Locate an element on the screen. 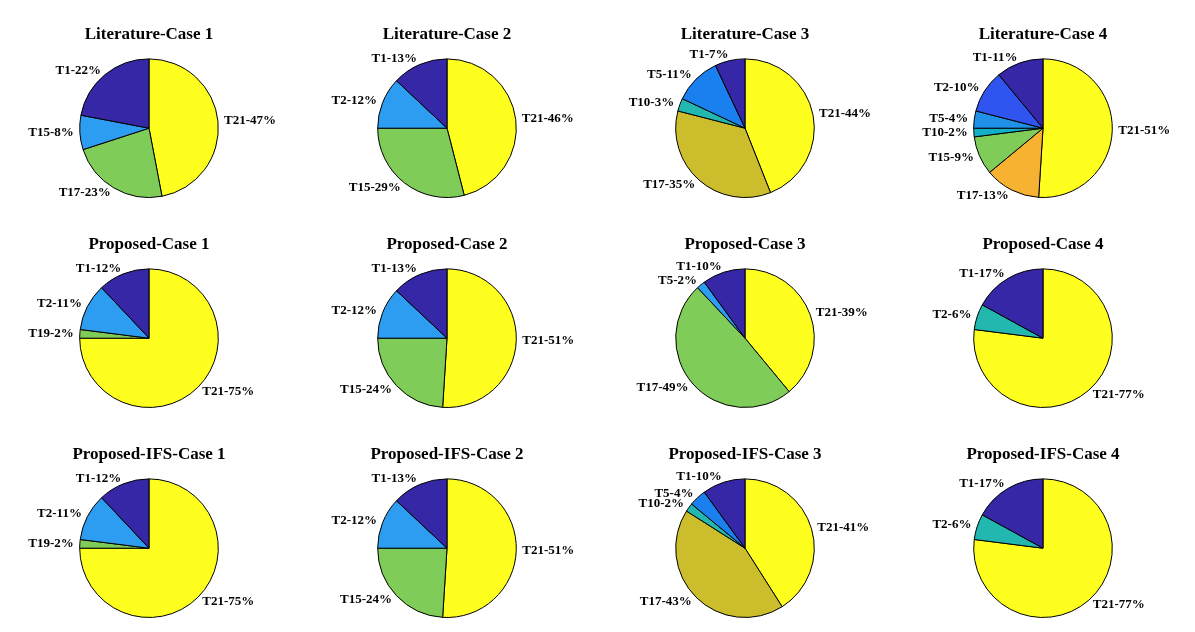  chart-title: Literature-Case 3 is located at coordinates (745, 33).